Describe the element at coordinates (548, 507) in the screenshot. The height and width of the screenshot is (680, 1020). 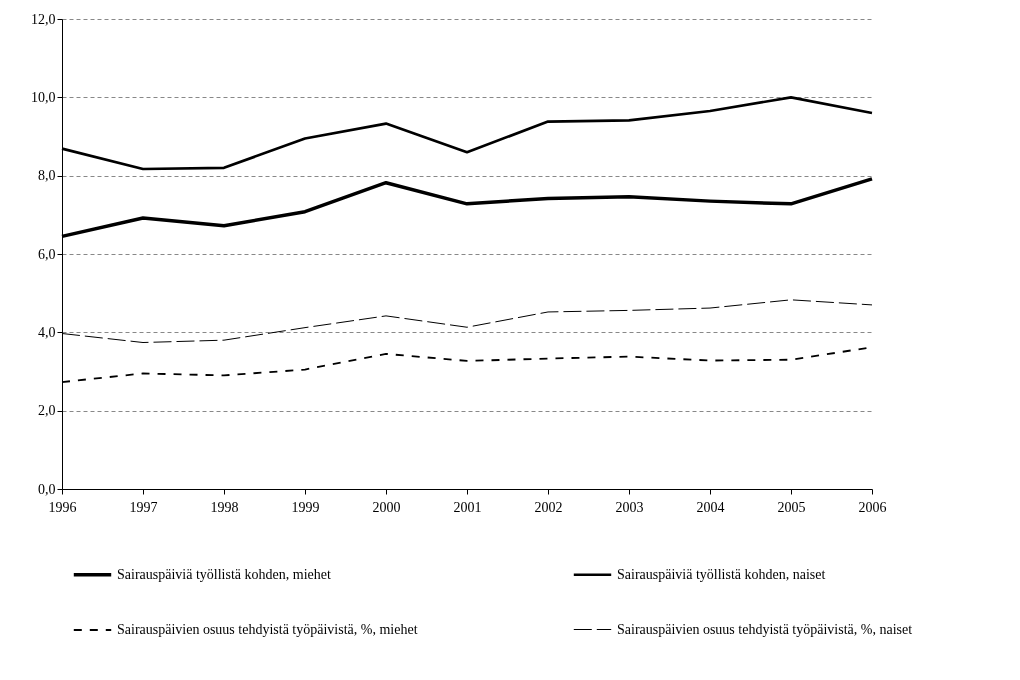
I see `x-tick-label: 2002` at that location.